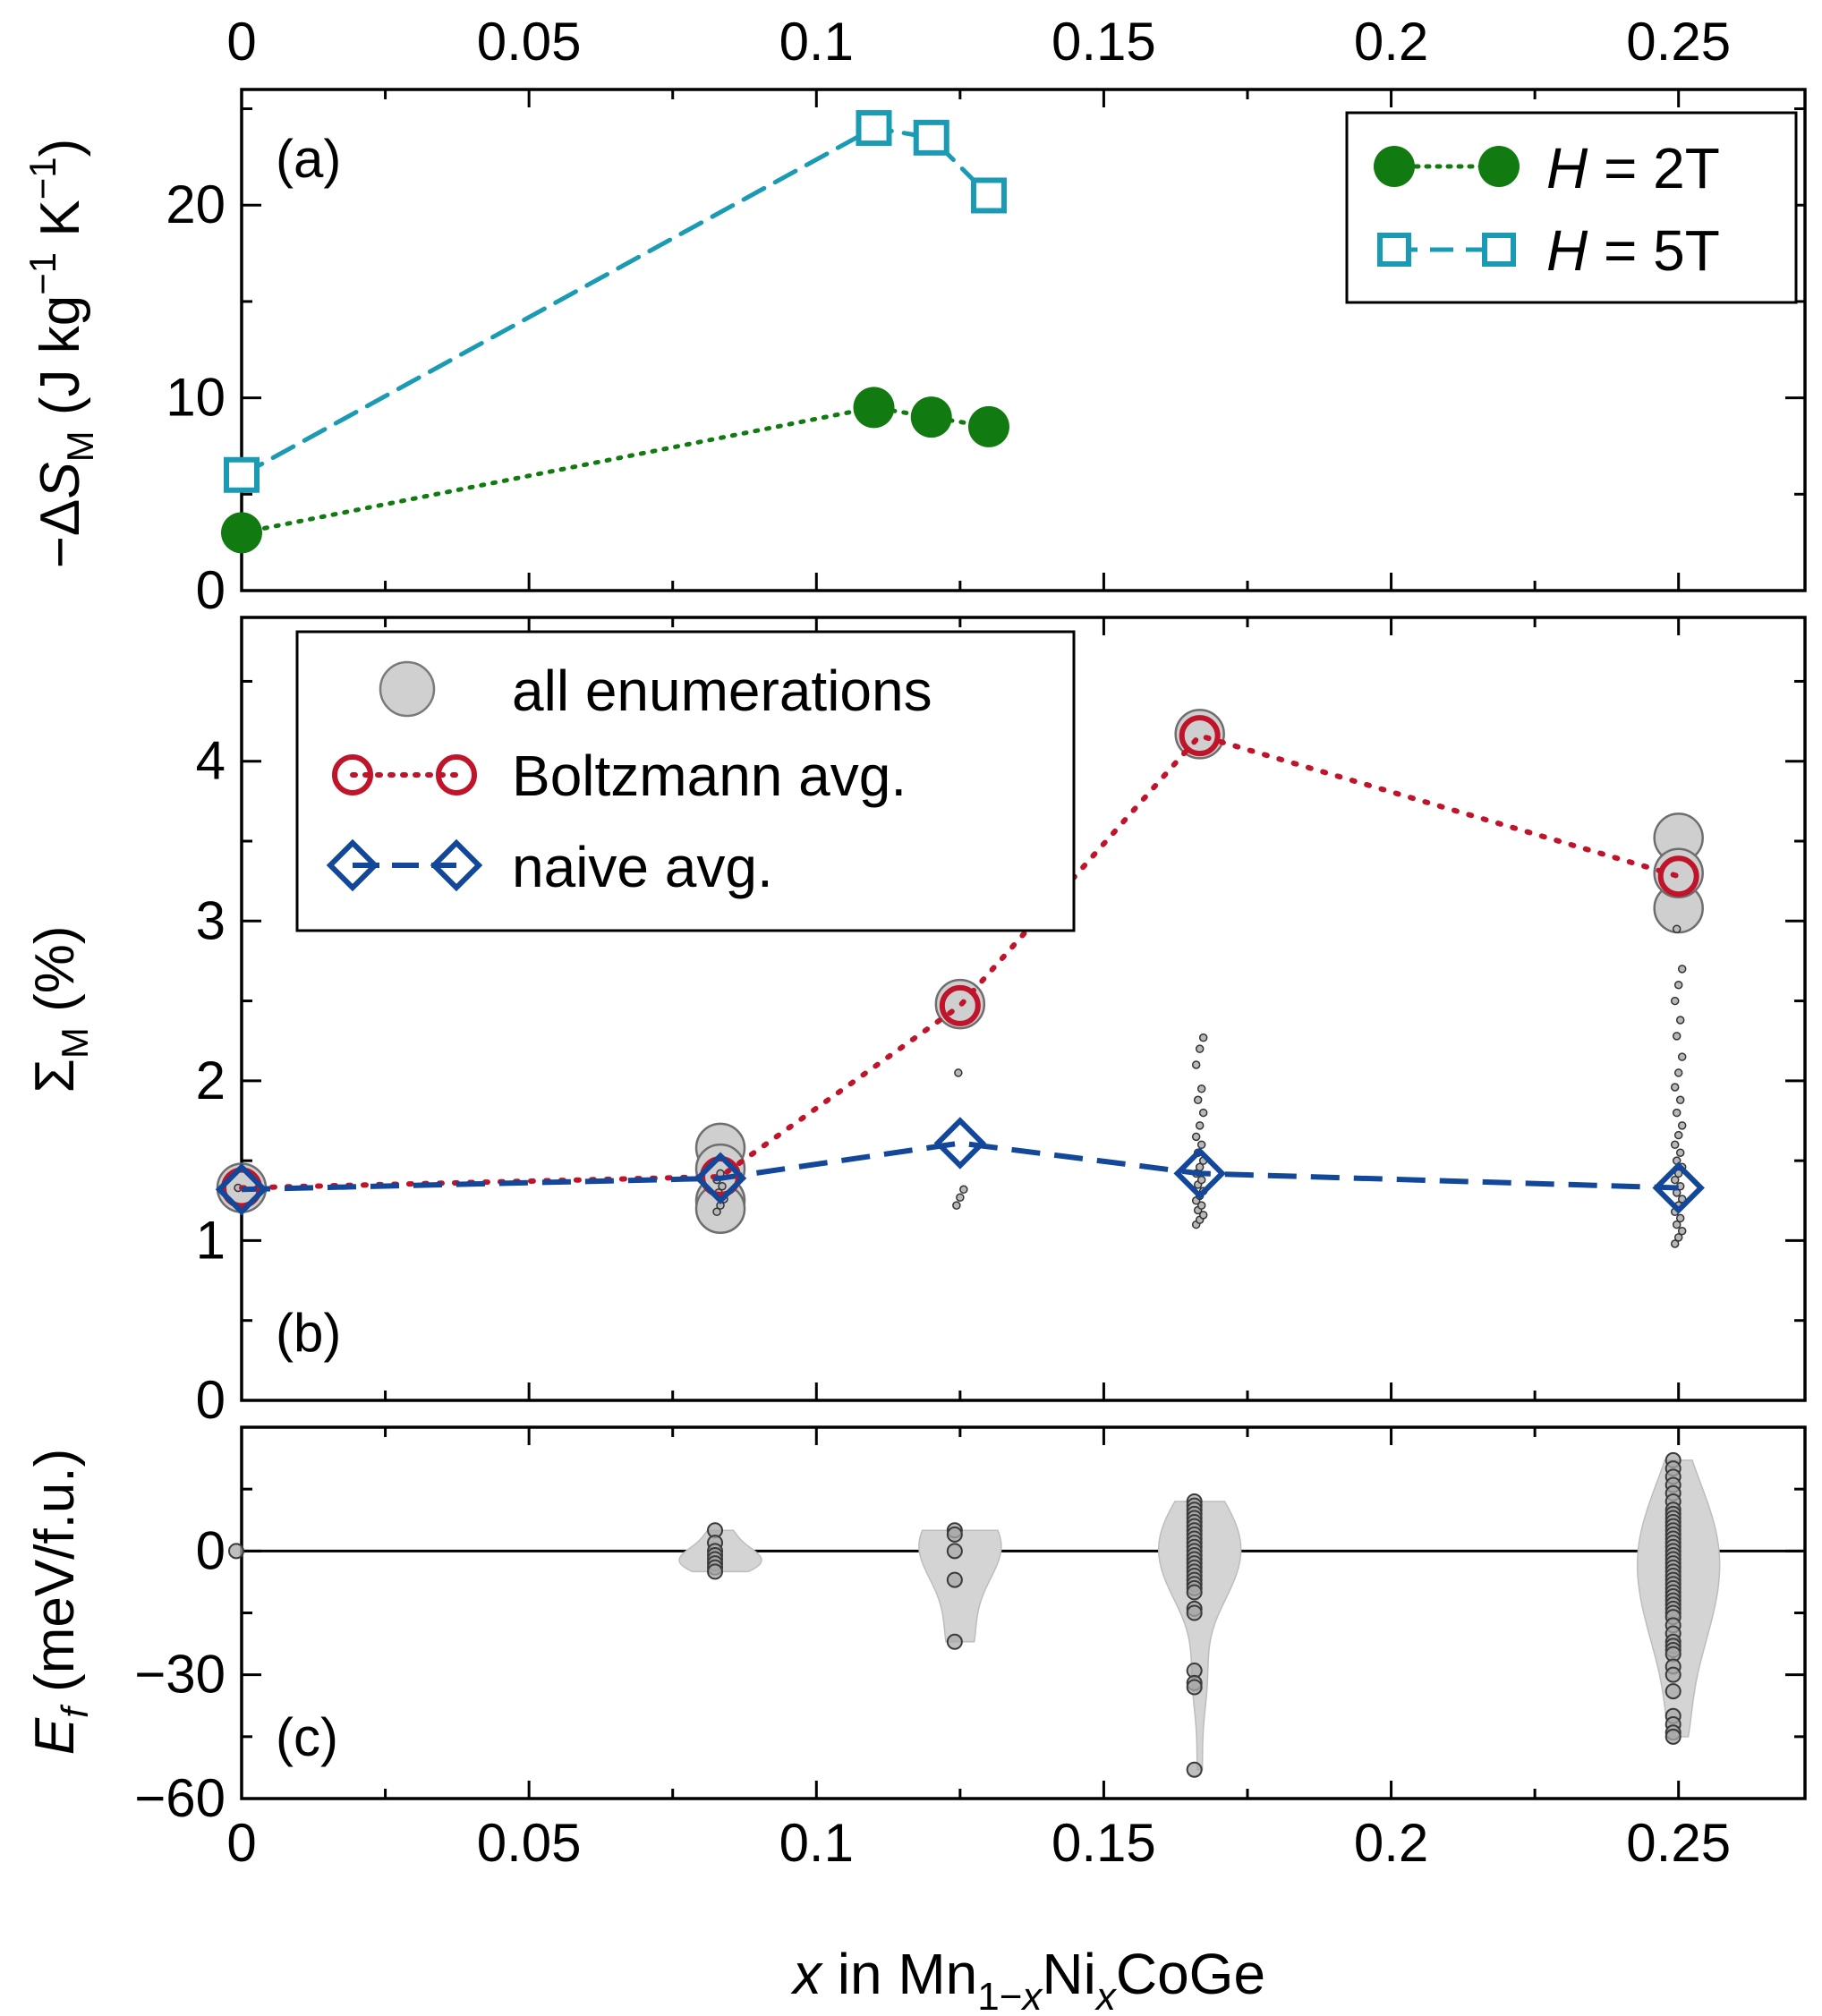 The image size is (1822, 2016). I want to click on legend-naive-marker-left, so click(352, 865).